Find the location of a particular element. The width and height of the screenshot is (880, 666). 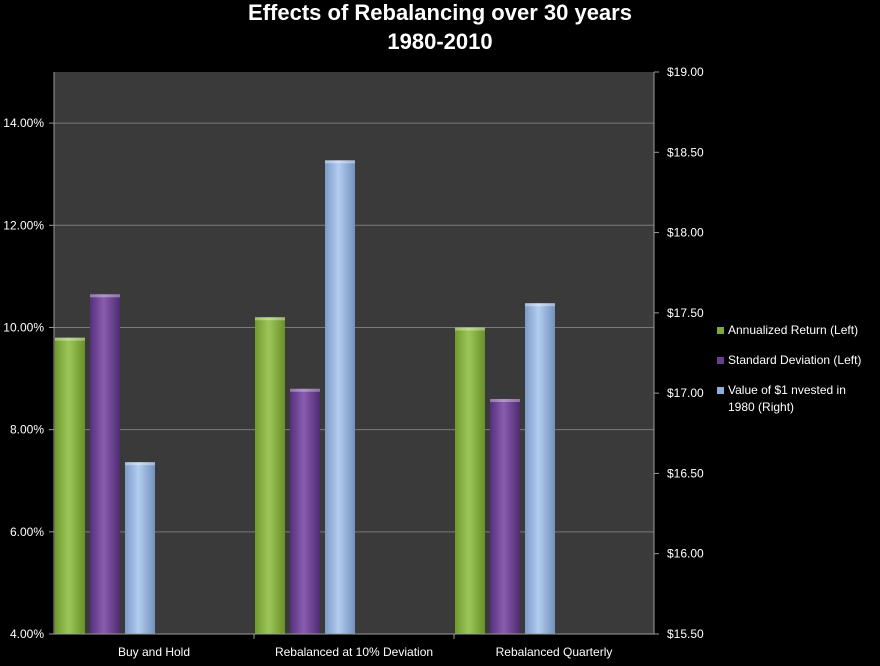

y-right-tick-label: $18.00 is located at coordinates (685, 233).